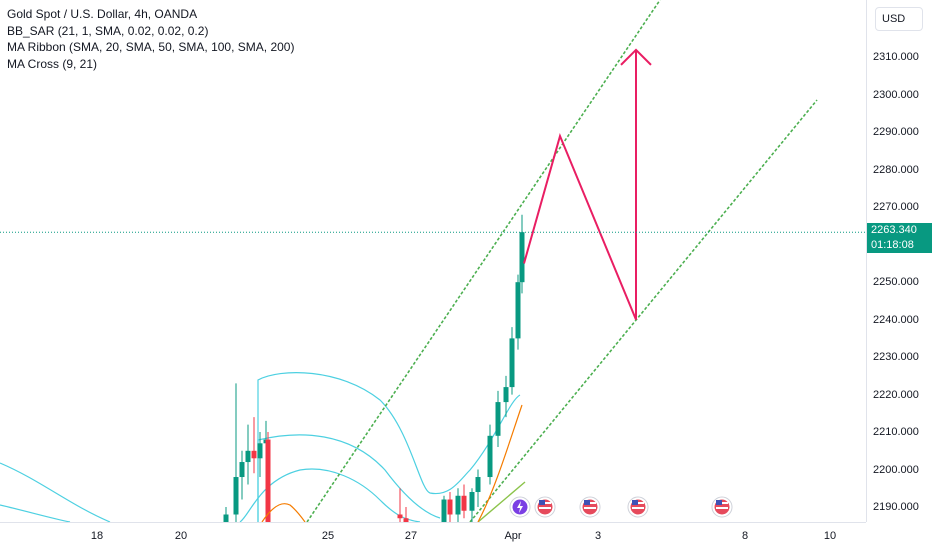 The width and height of the screenshot is (932, 551). Describe the element at coordinates (896, 169) in the screenshot. I see `price-tick-label: 2280.000` at that location.